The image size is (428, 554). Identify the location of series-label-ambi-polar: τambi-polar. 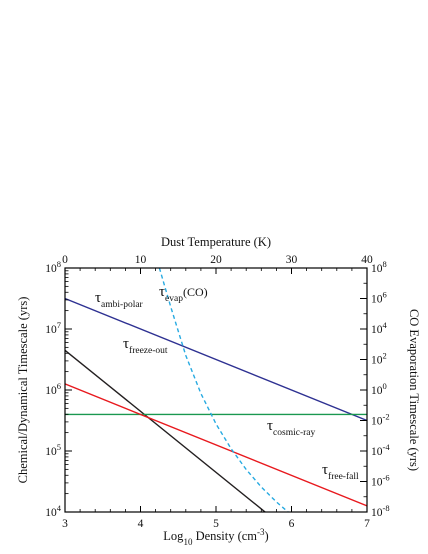
(119, 300).